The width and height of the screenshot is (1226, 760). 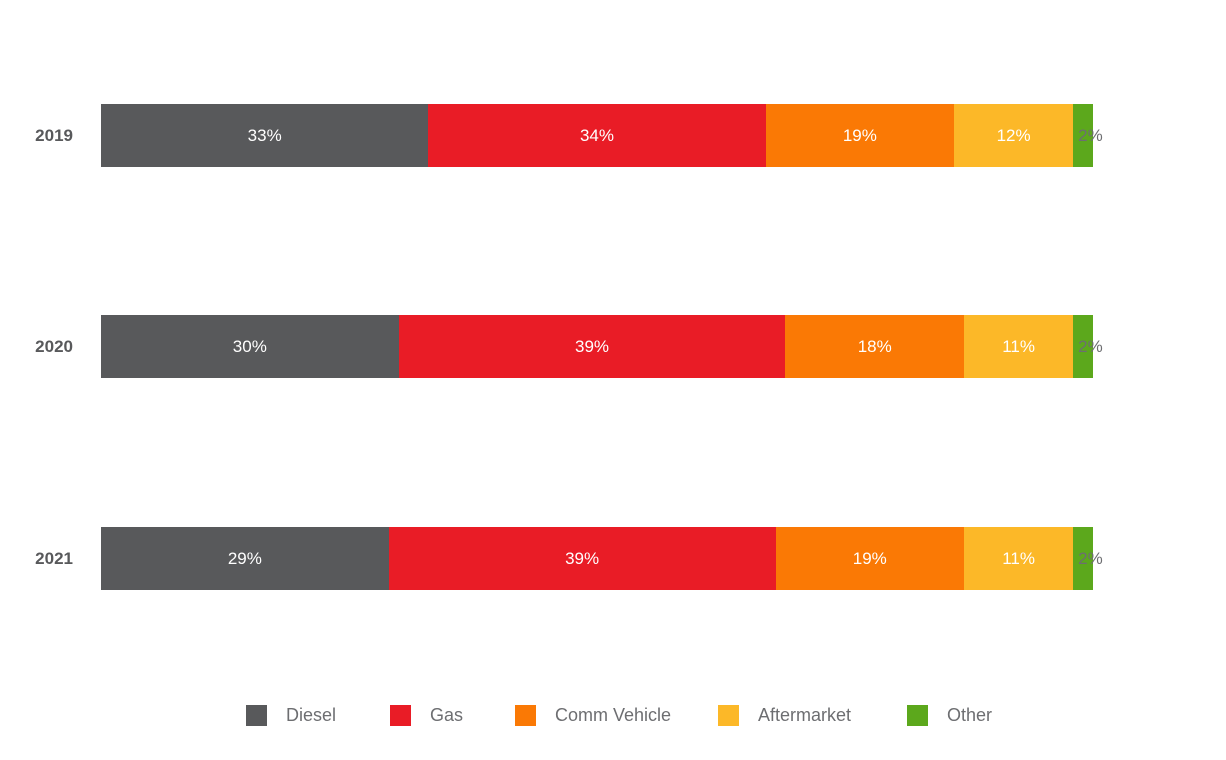 I want to click on bar-row-2019: 2019 33% 34% 19% 12% 2%, so click(x=613, y=135).